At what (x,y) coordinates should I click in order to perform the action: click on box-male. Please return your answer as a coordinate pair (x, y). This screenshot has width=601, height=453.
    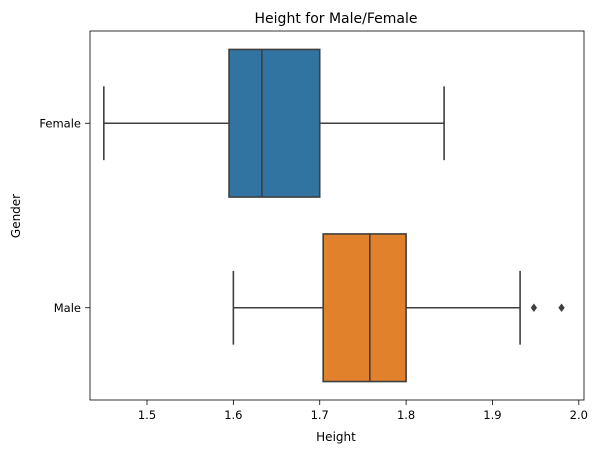
    Looking at the image, I should click on (364, 308).